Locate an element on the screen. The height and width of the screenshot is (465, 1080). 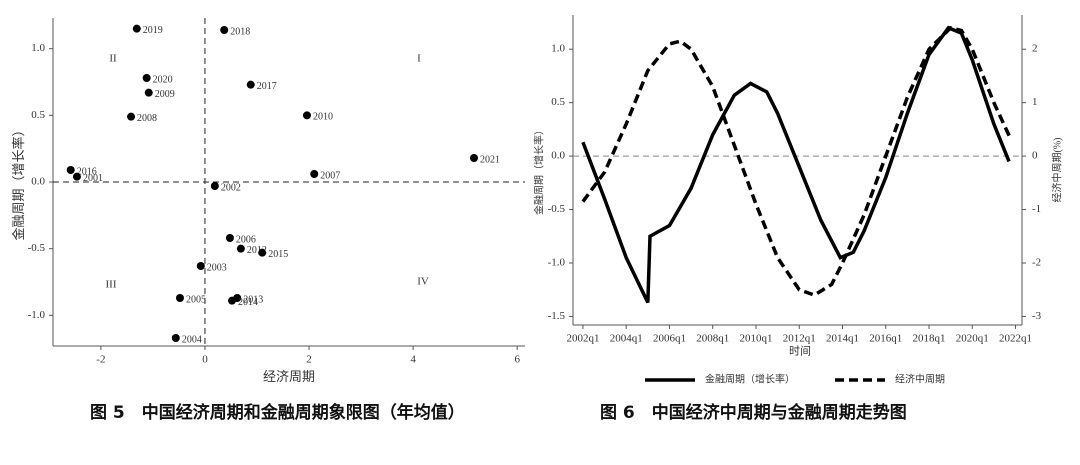
quadrant-label: III is located at coordinates (111, 285).